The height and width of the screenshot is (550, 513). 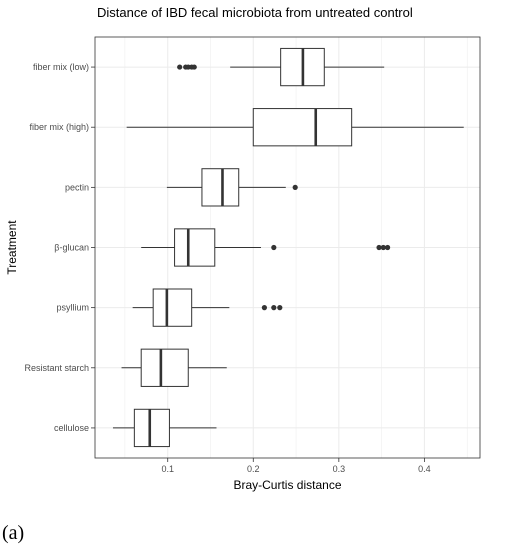 What do you see at coordinates (13, 533) in the screenshot?
I see `panel-label: (a)` at bounding box center [13, 533].